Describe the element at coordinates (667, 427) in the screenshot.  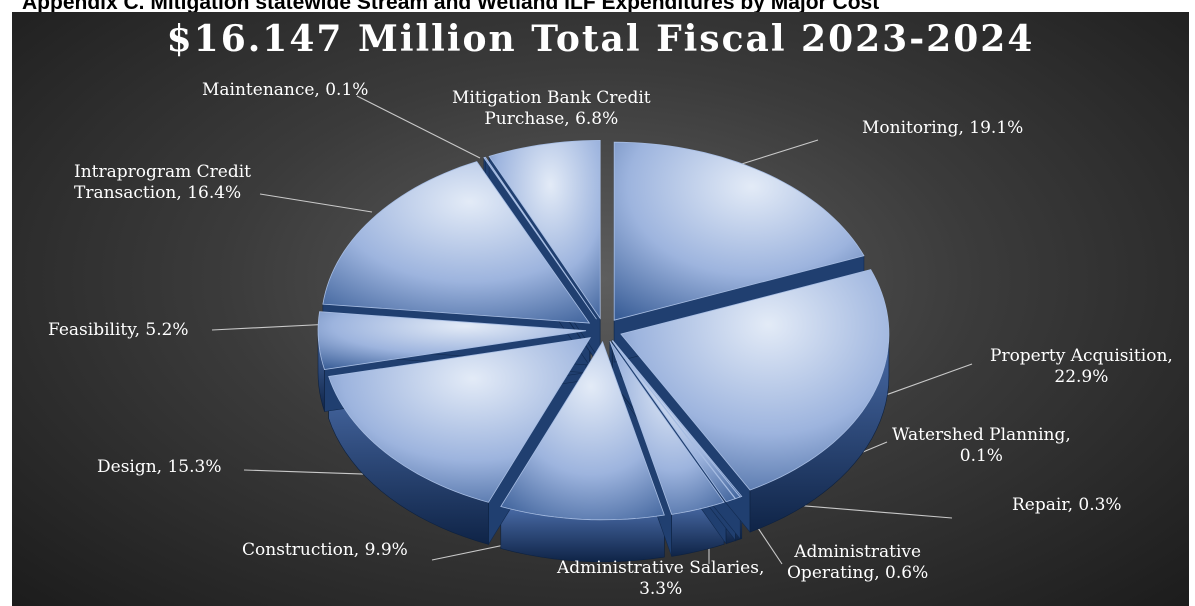
I see `slice-administrative-salaries` at that location.